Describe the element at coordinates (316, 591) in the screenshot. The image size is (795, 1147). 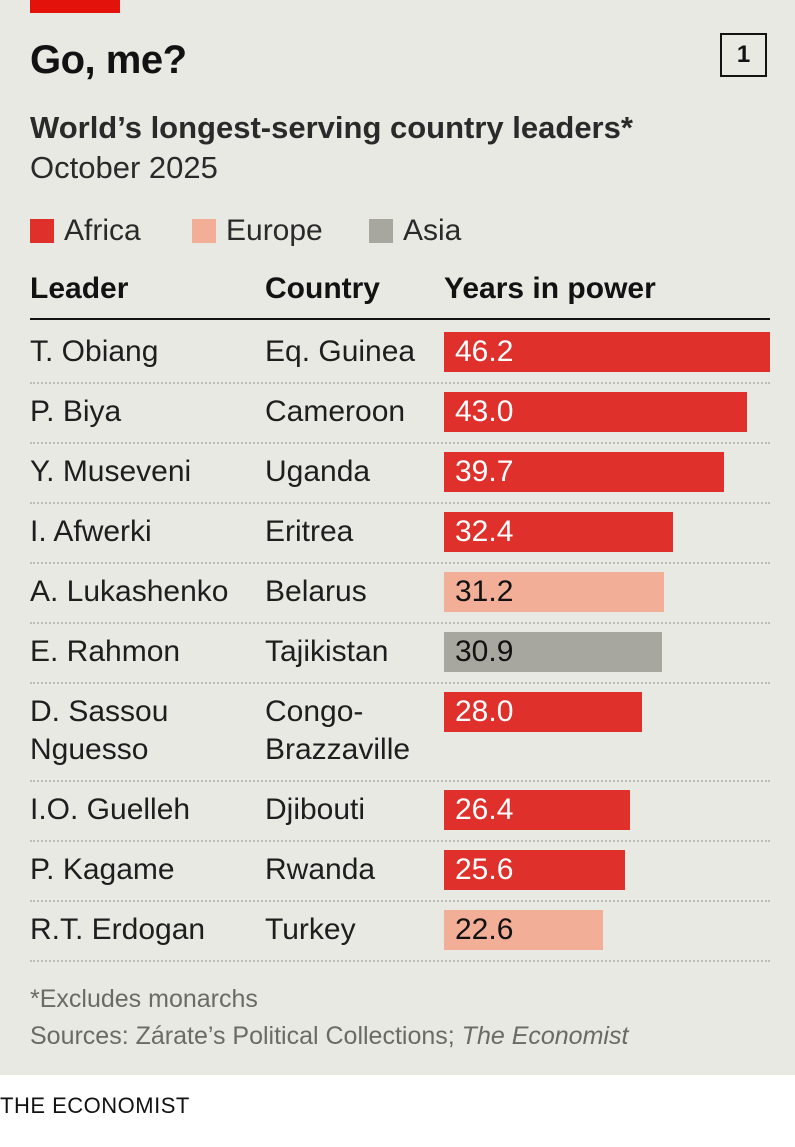
I see `country-name-line: Belarus` at that location.